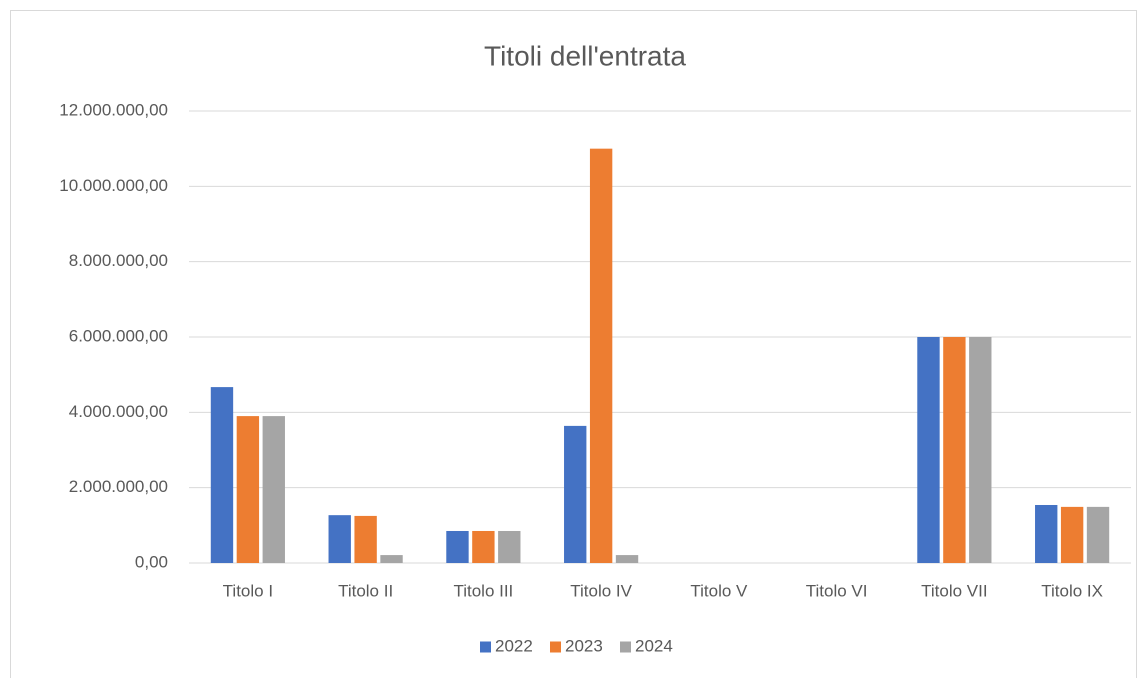 The height and width of the screenshot is (678, 1147). What do you see at coordinates (584, 645) in the screenshot?
I see `legend-label: 2023` at bounding box center [584, 645].